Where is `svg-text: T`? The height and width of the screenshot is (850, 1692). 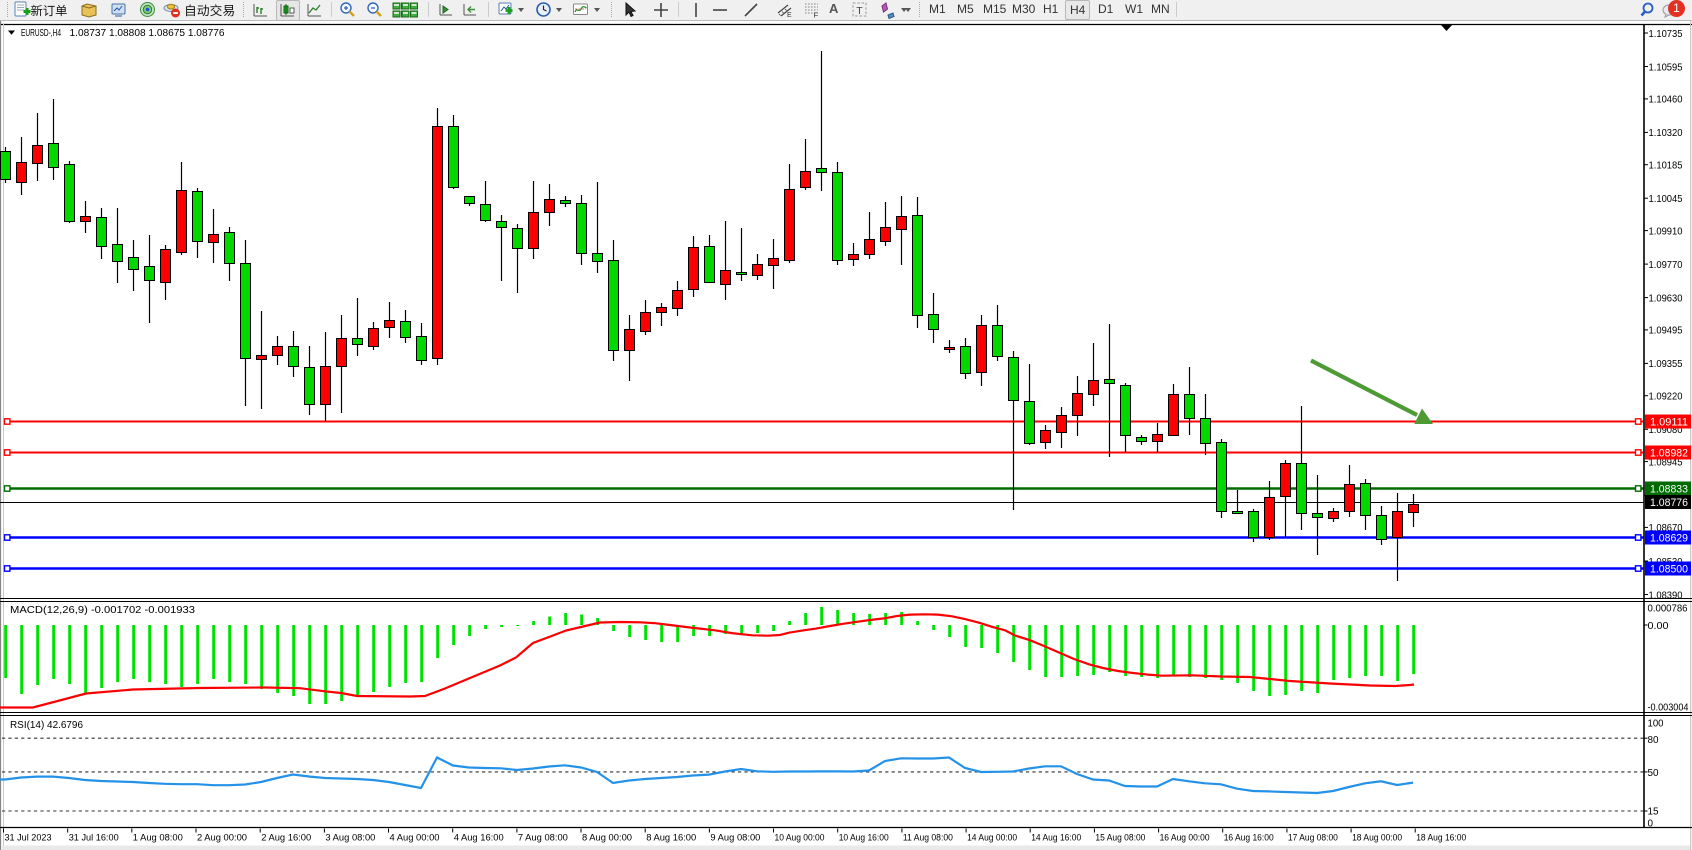
svg-text: T is located at coordinates (859, 11).